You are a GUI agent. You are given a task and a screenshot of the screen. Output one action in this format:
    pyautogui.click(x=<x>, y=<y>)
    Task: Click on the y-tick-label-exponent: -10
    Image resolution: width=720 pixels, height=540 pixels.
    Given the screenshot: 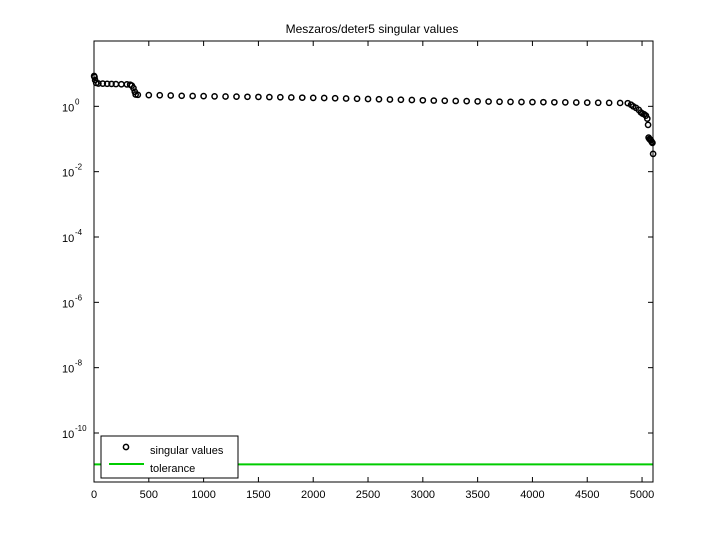 What is the action you would take?
    pyautogui.click(x=81, y=428)
    